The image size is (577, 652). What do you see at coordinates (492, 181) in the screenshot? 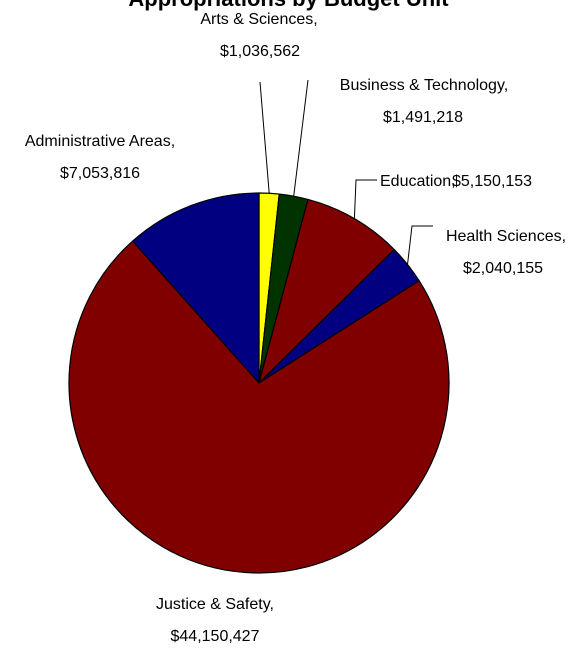
I see `label-education-value: $5,150,153` at bounding box center [492, 181].